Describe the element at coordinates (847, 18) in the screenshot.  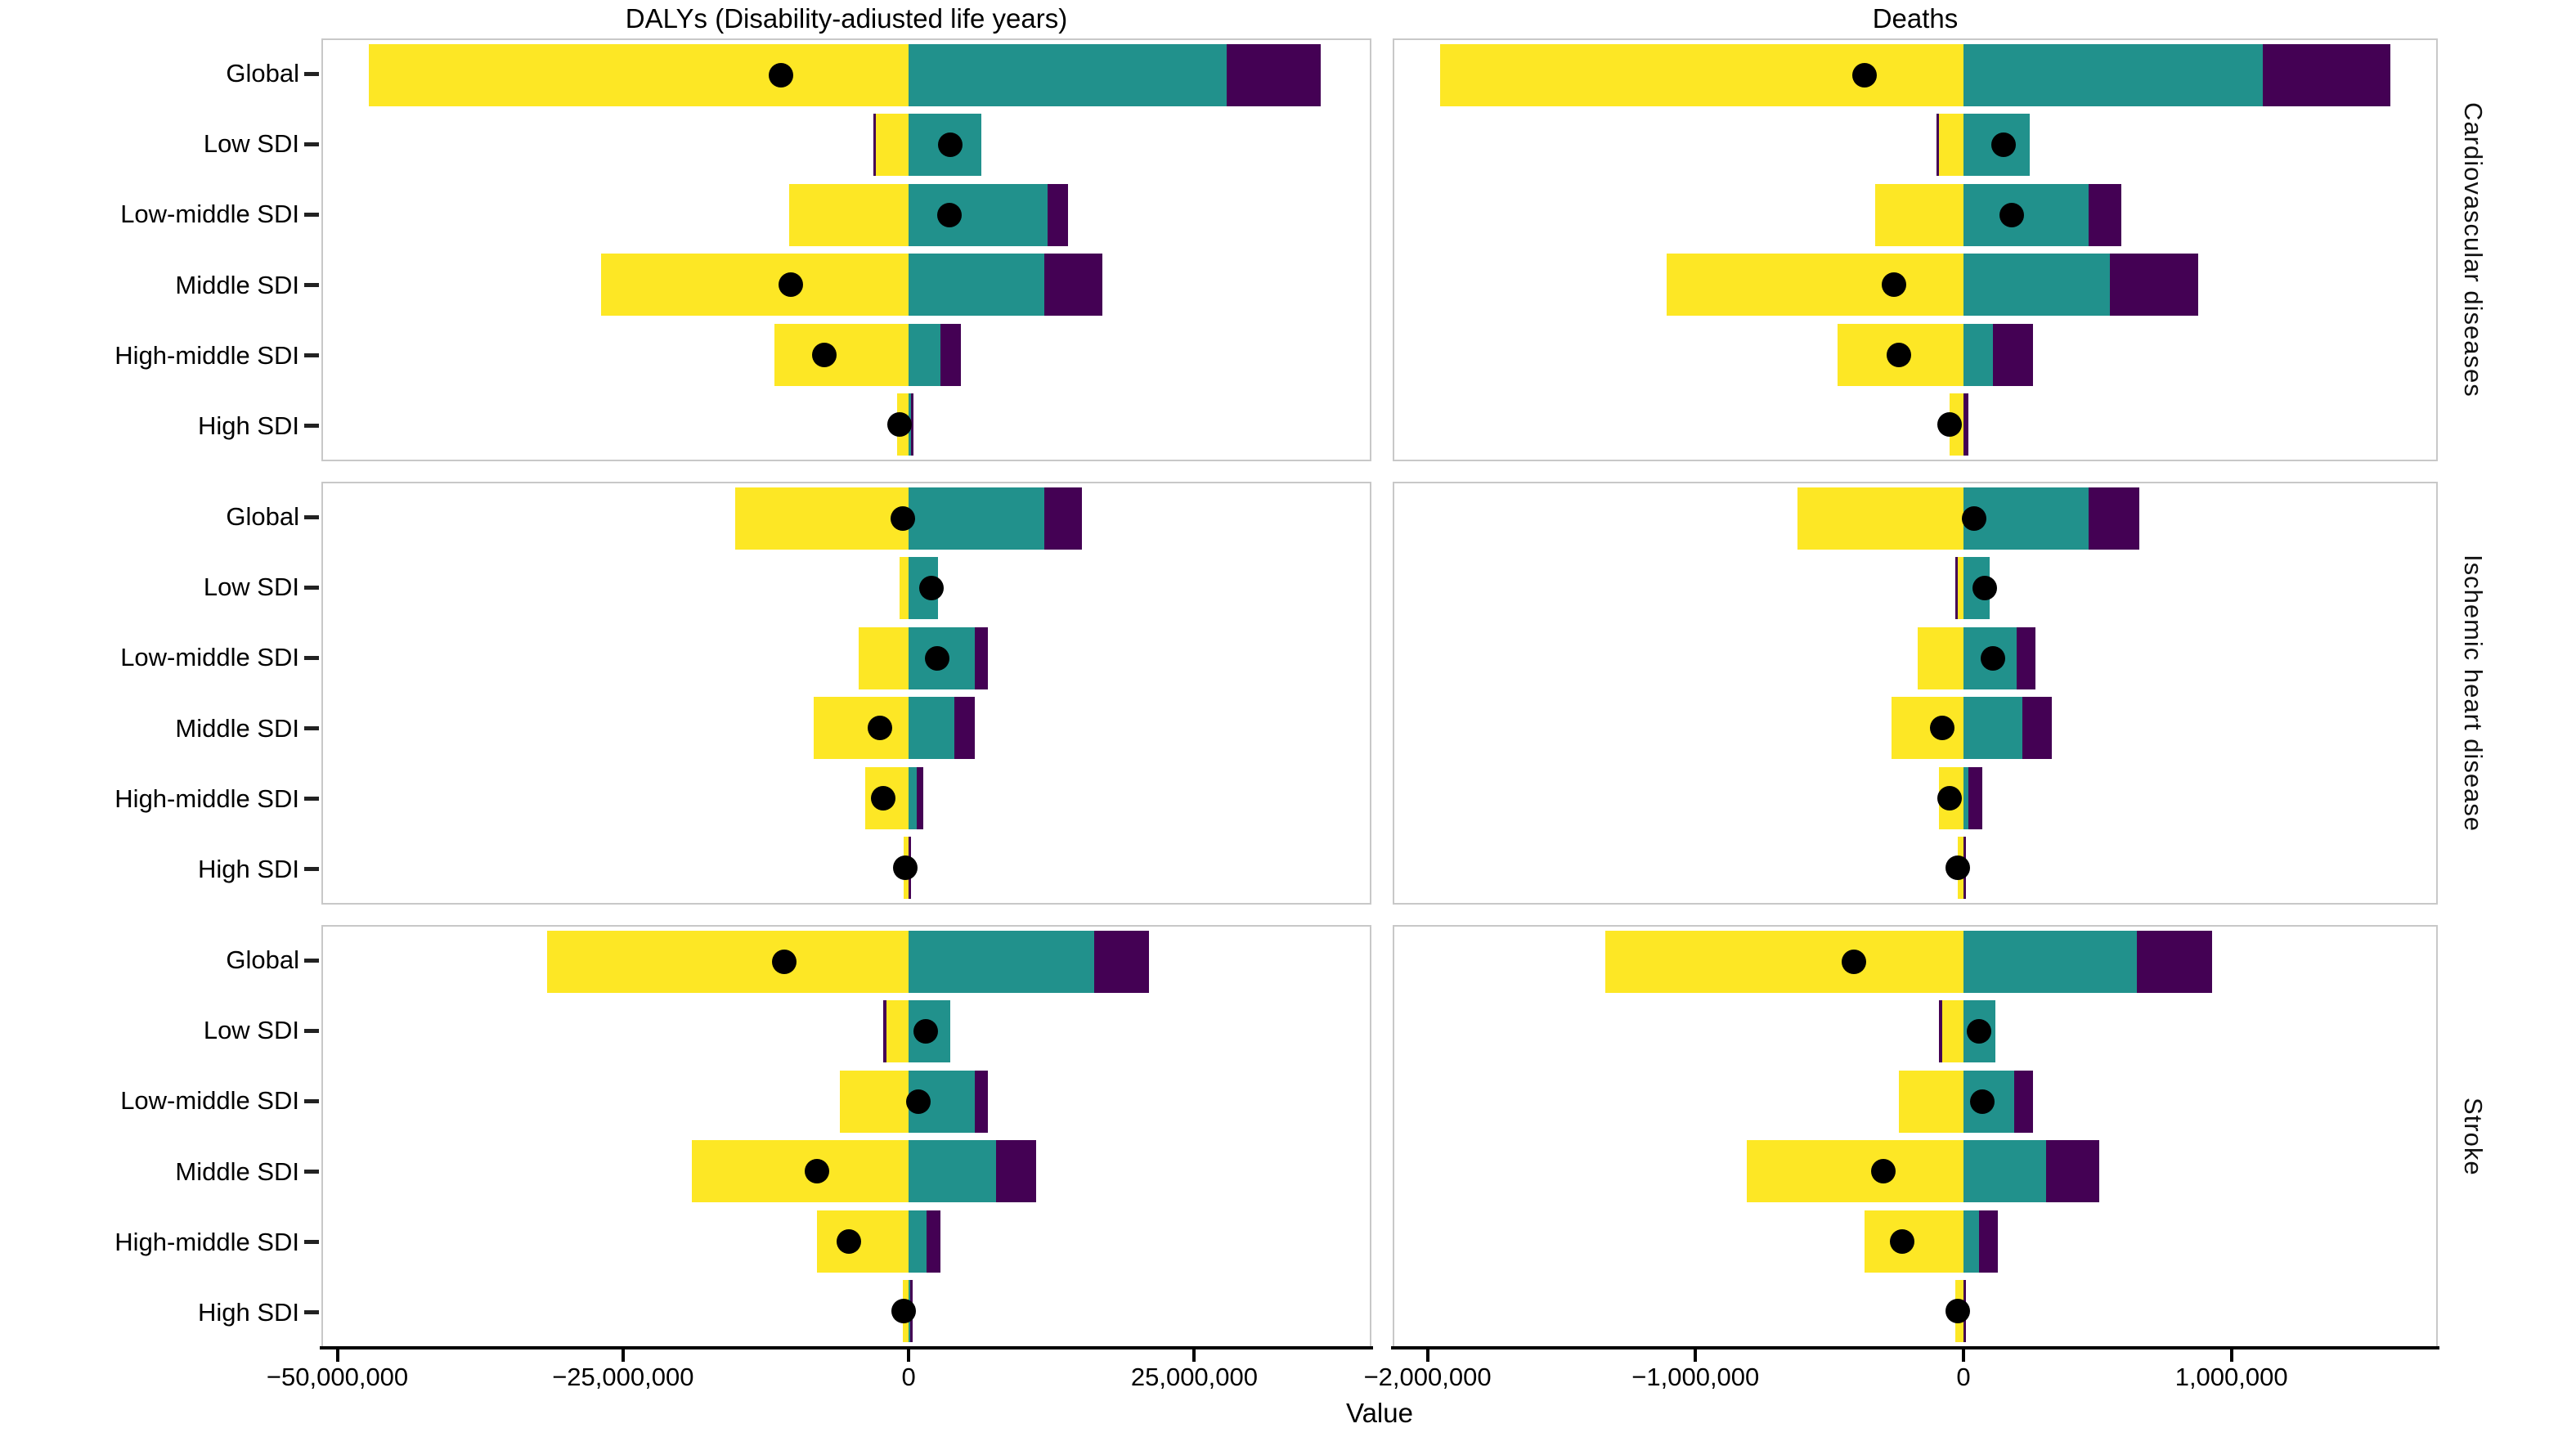
I see `column-title-dalys: DALYs (Disability-adiusted life years)` at that location.